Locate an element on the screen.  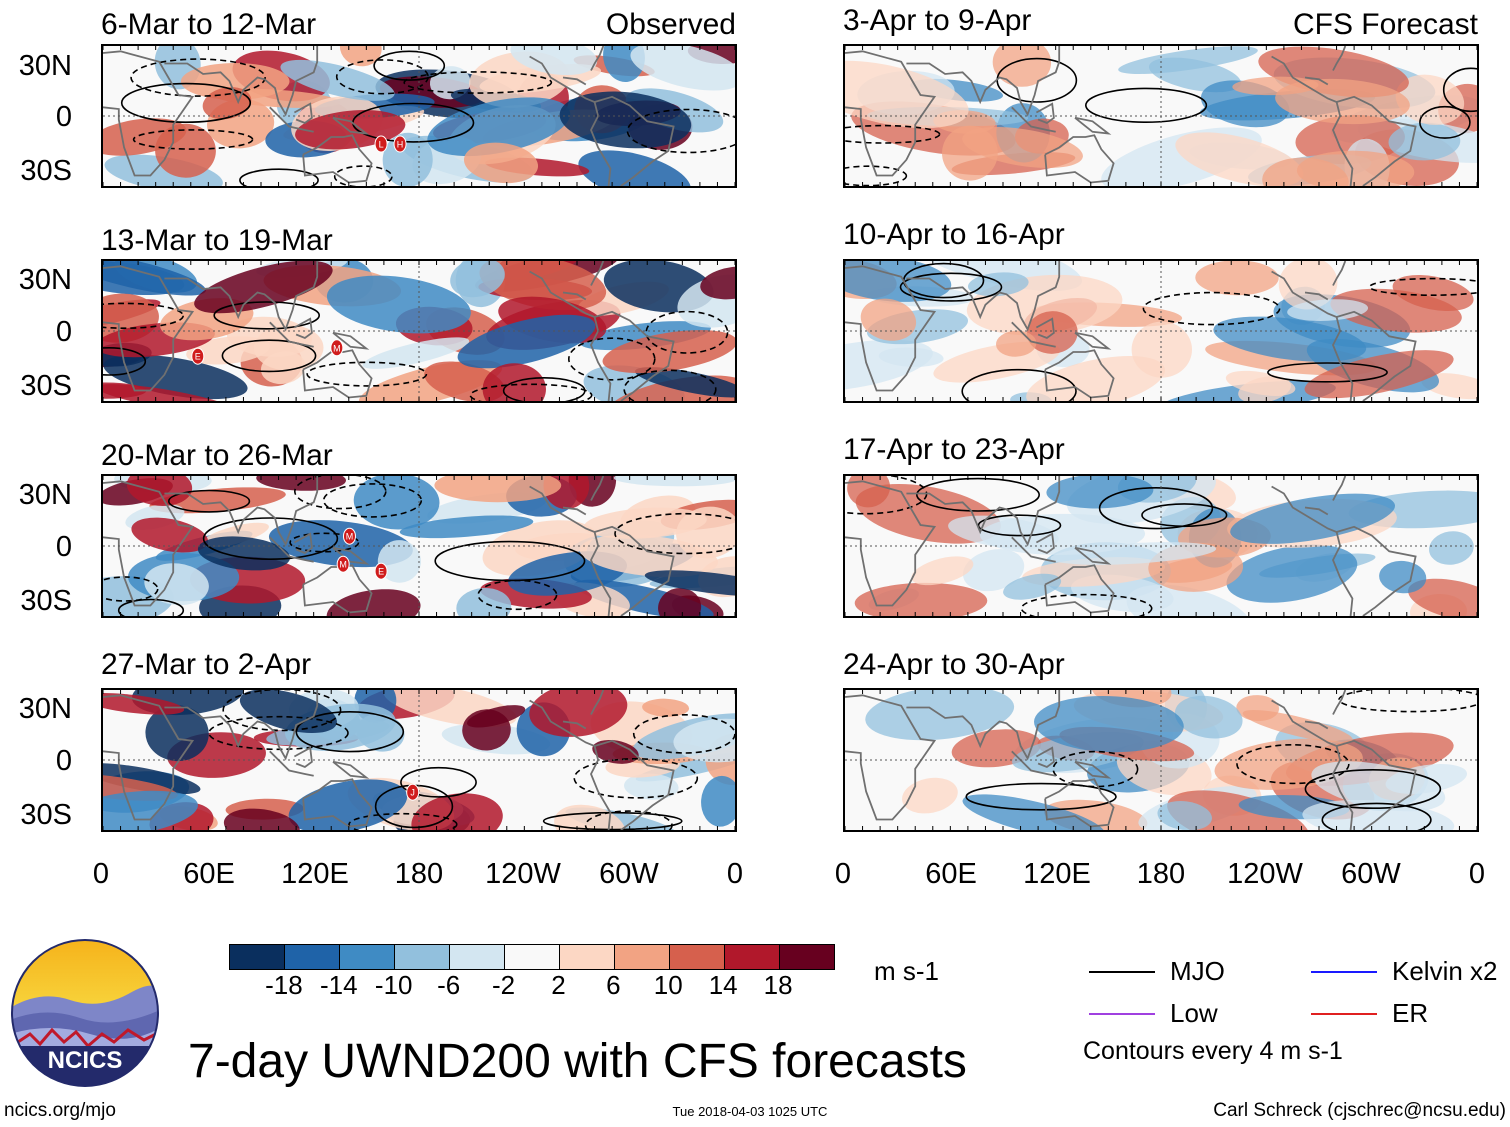
ncics-logo-icon: NCICS is located at coordinates (85, 1013).